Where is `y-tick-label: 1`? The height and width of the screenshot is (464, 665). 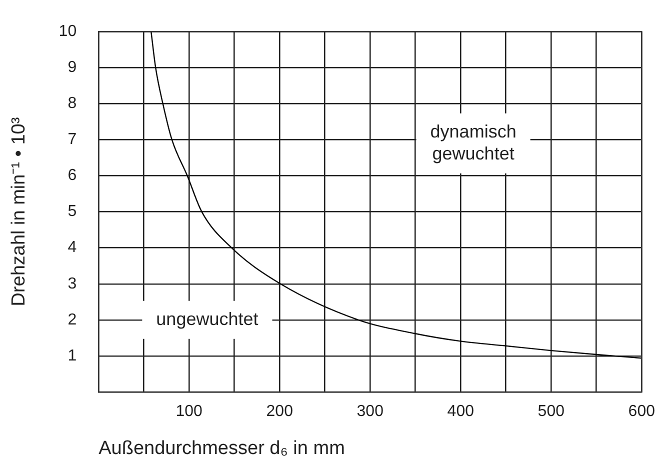 y-tick-label: 1 is located at coordinates (72, 355).